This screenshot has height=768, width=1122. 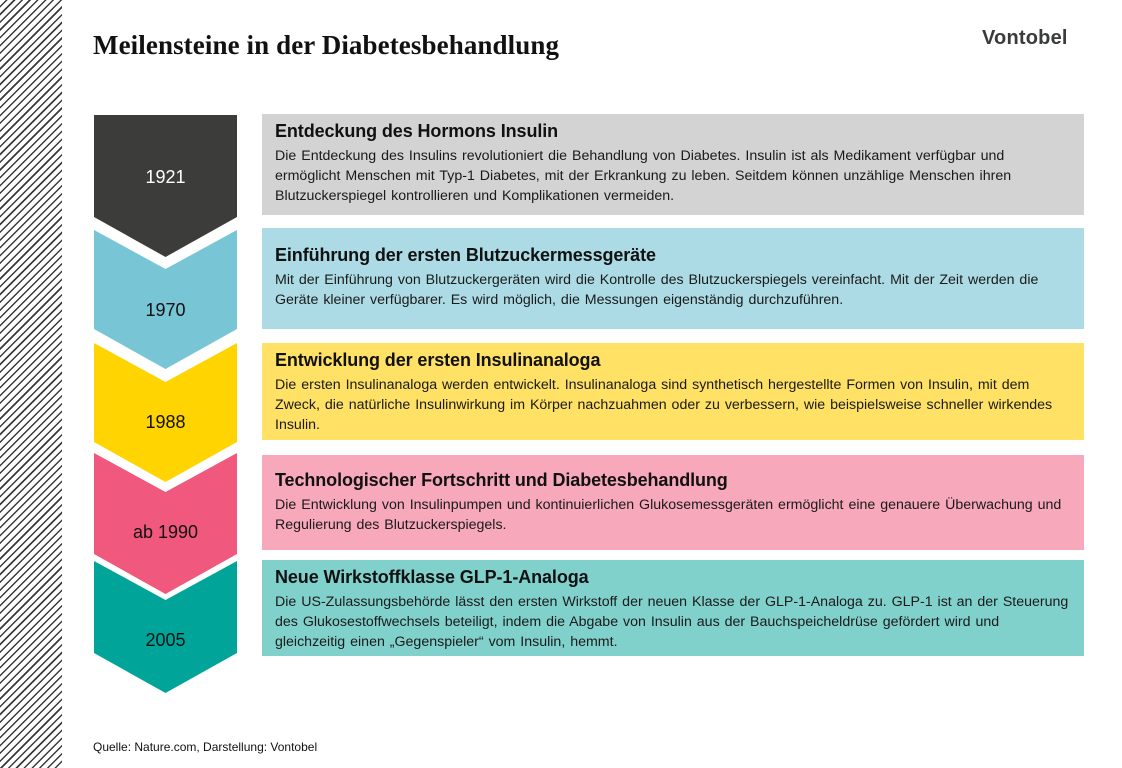 What do you see at coordinates (165, 310) in the screenshot?
I see `milestone-year: 1970` at bounding box center [165, 310].